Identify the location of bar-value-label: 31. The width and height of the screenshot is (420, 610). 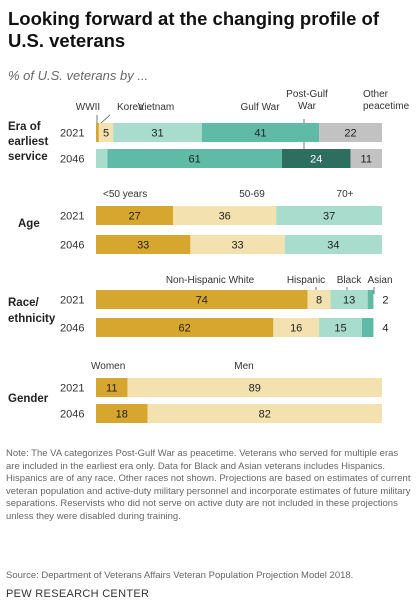
(157, 134).